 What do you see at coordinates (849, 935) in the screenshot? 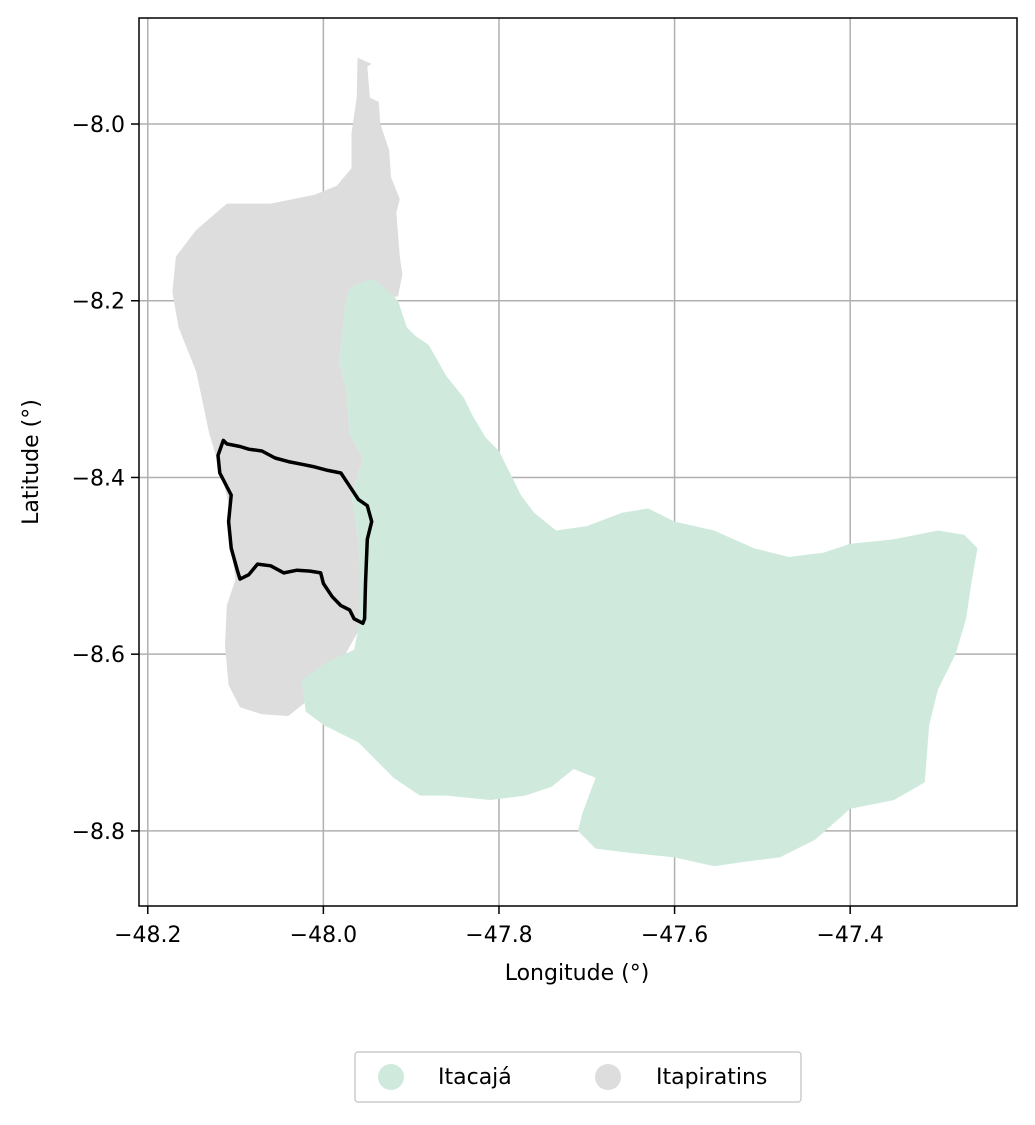
I see `x-tick-label: −47.4` at bounding box center [849, 935].